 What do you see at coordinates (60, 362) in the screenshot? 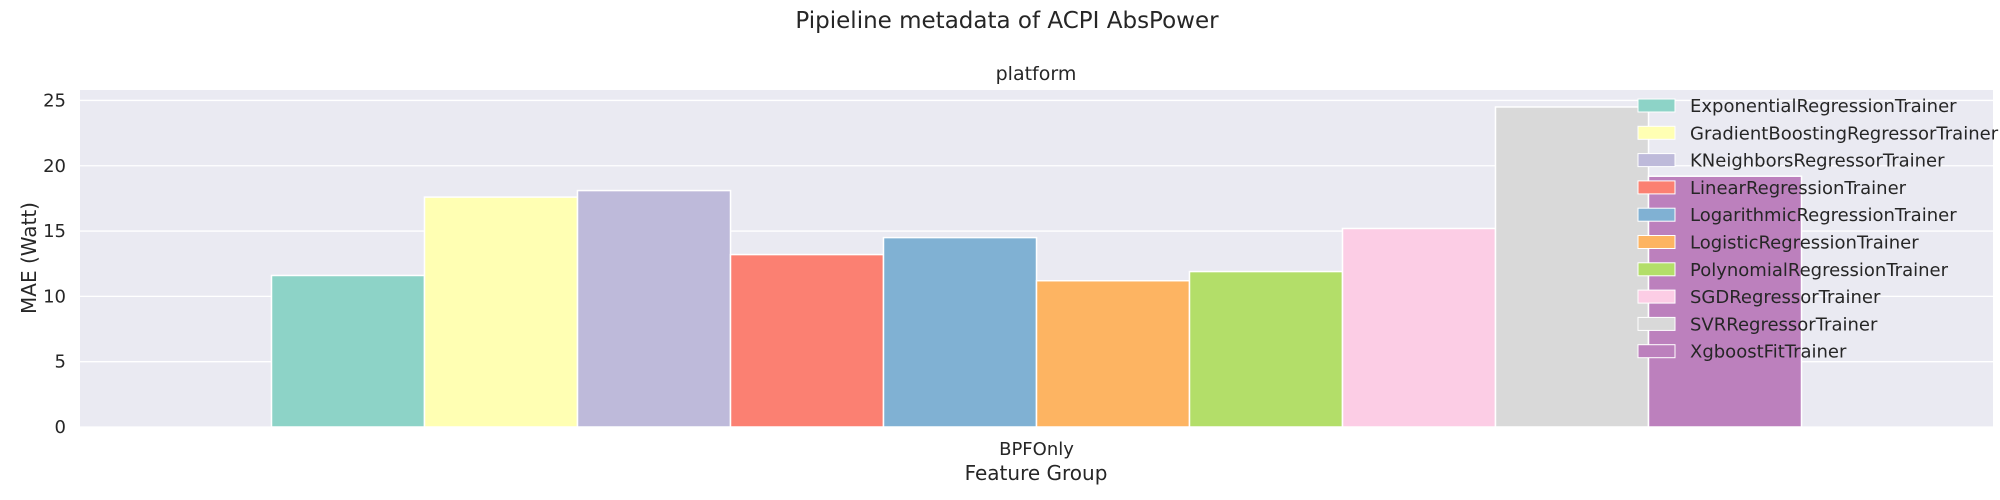
I see `y-tick-label: 5` at bounding box center [60, 362].